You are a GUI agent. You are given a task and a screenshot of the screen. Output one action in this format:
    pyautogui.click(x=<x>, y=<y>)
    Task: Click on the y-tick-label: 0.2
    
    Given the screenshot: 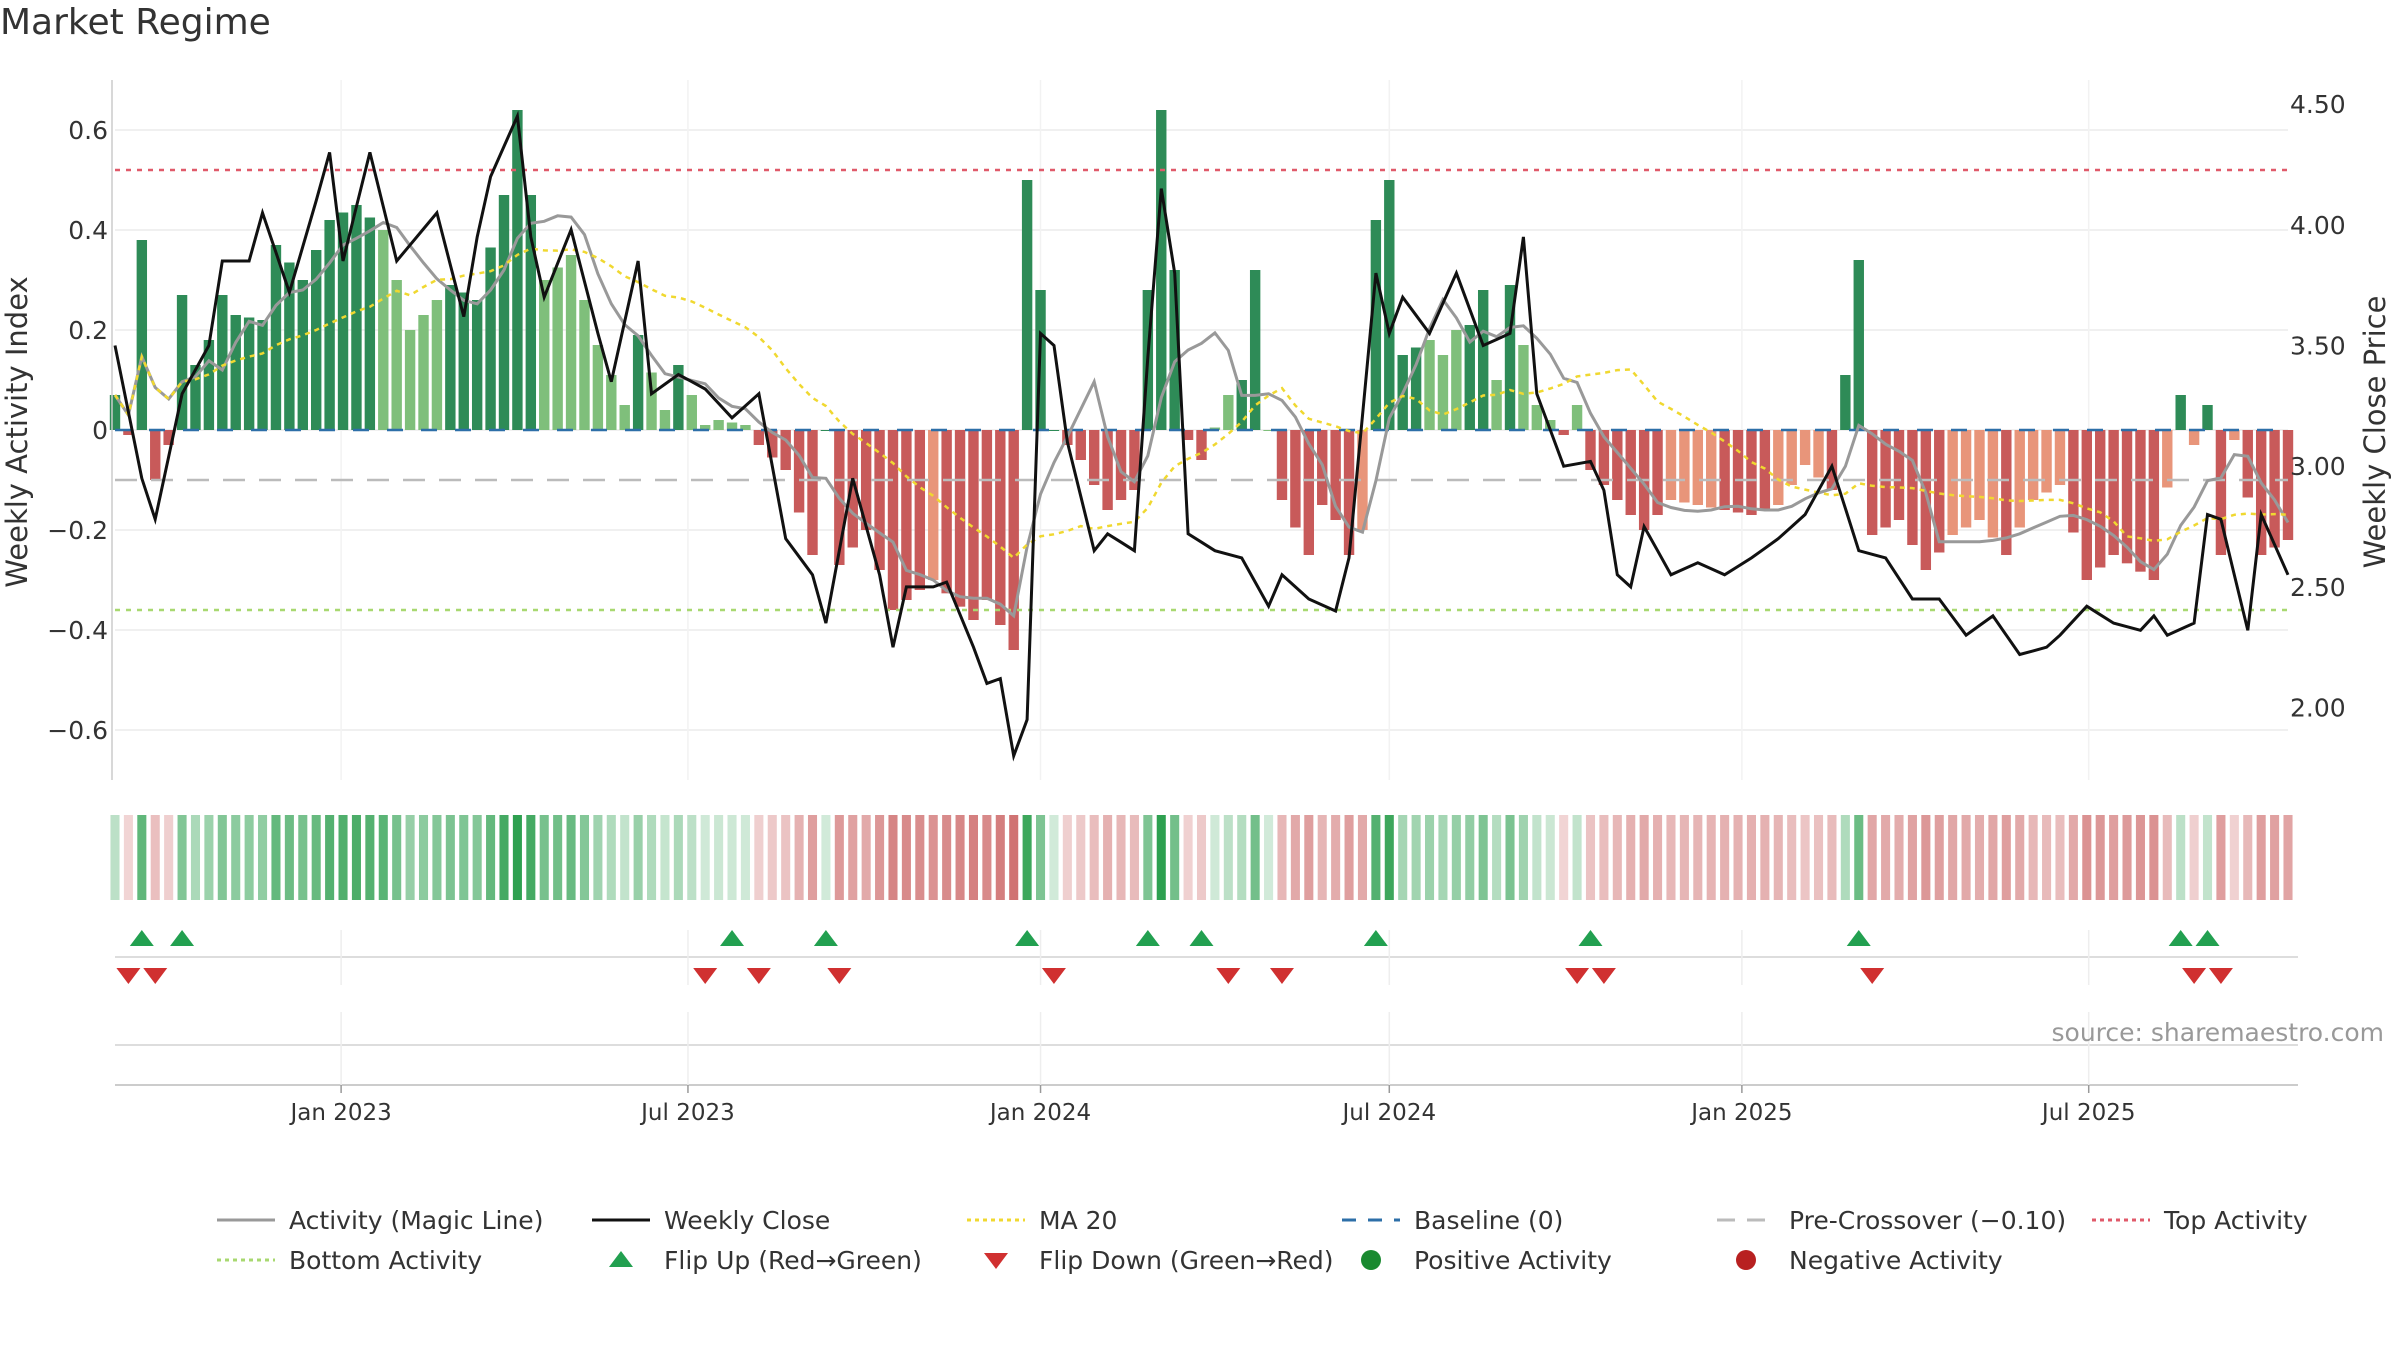 What is the action you would take?
    pyautogui.click(x=88, y=330)
    